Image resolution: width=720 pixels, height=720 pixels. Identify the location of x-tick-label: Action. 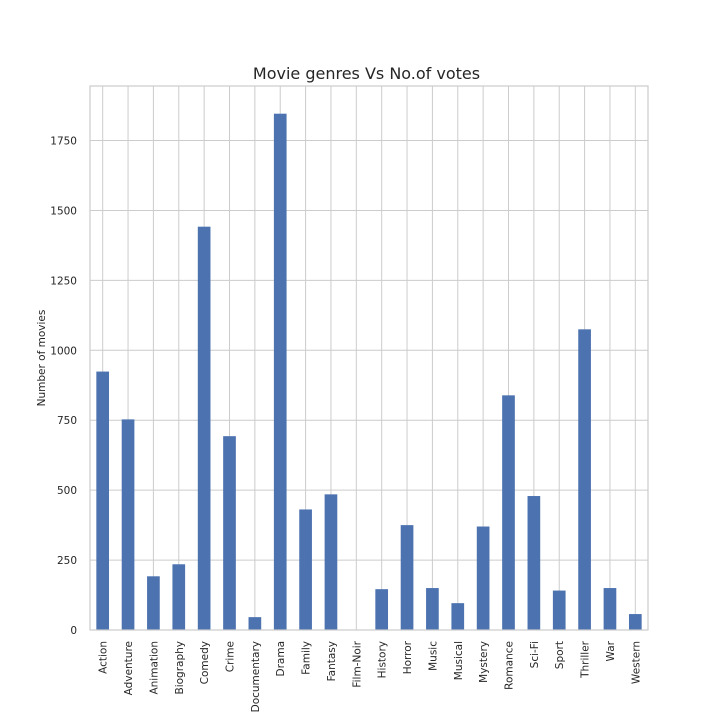
(104, 657).